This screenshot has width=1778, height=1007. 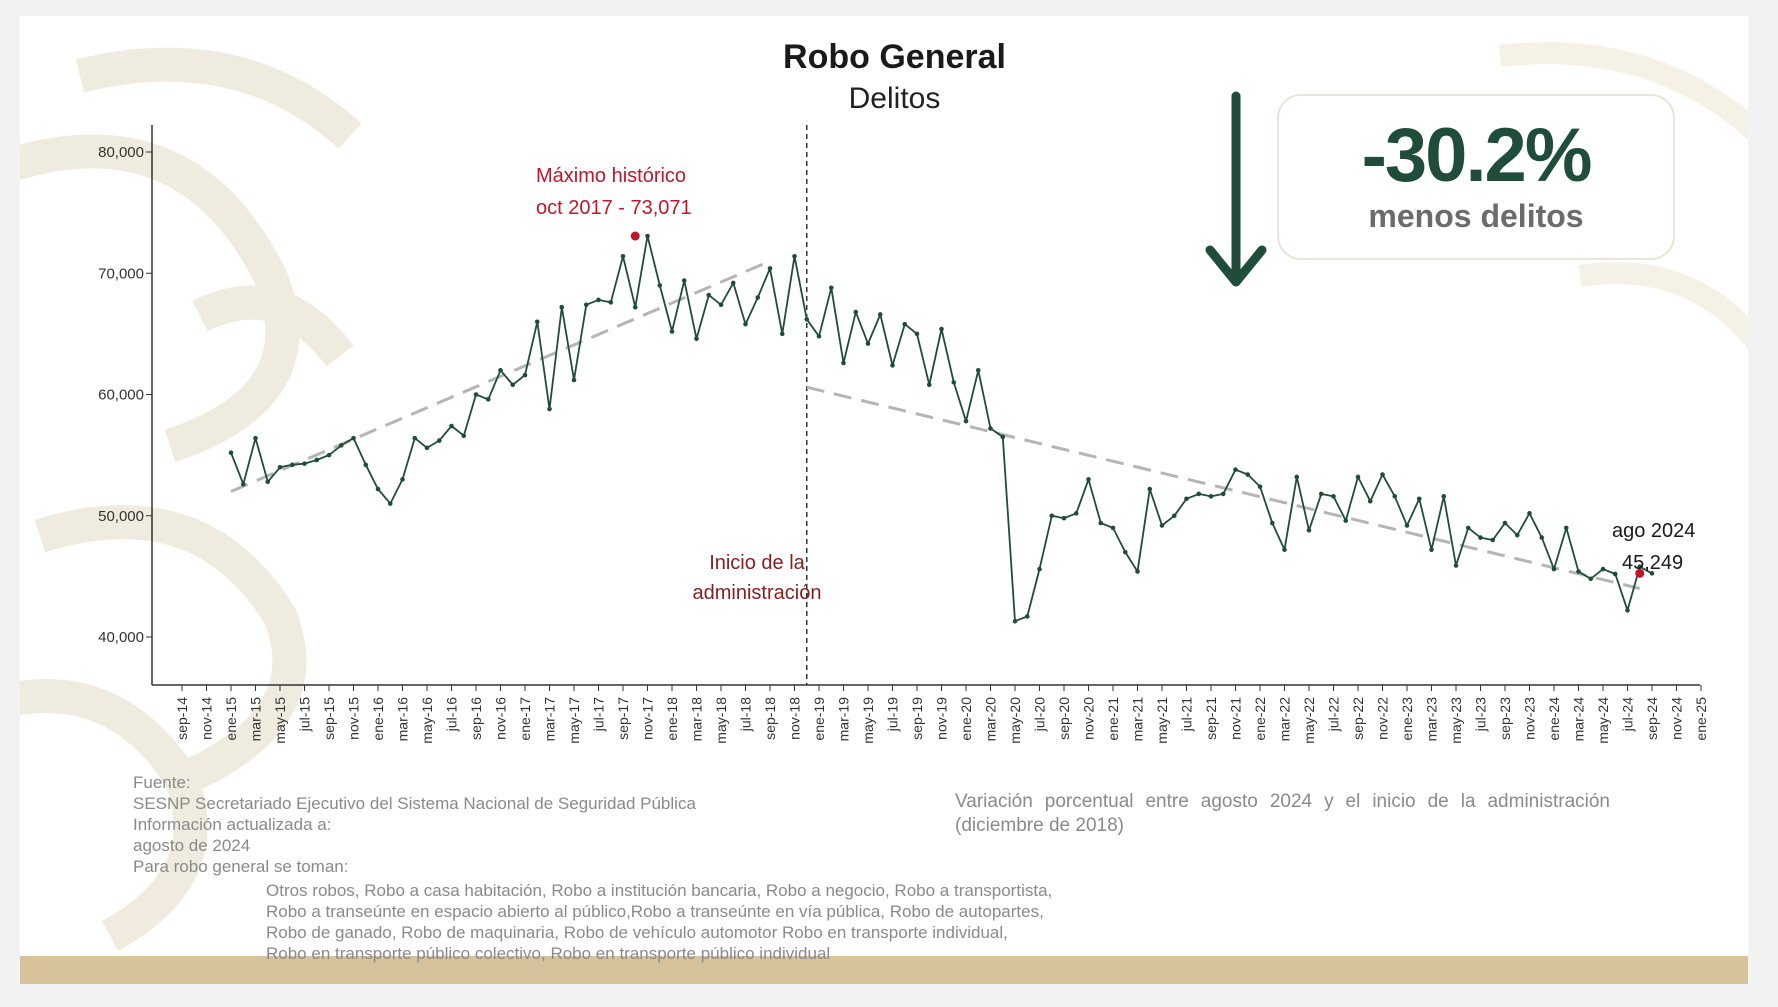 I want to click on x-tick-label: sep-16, so click(x=476, y=718).